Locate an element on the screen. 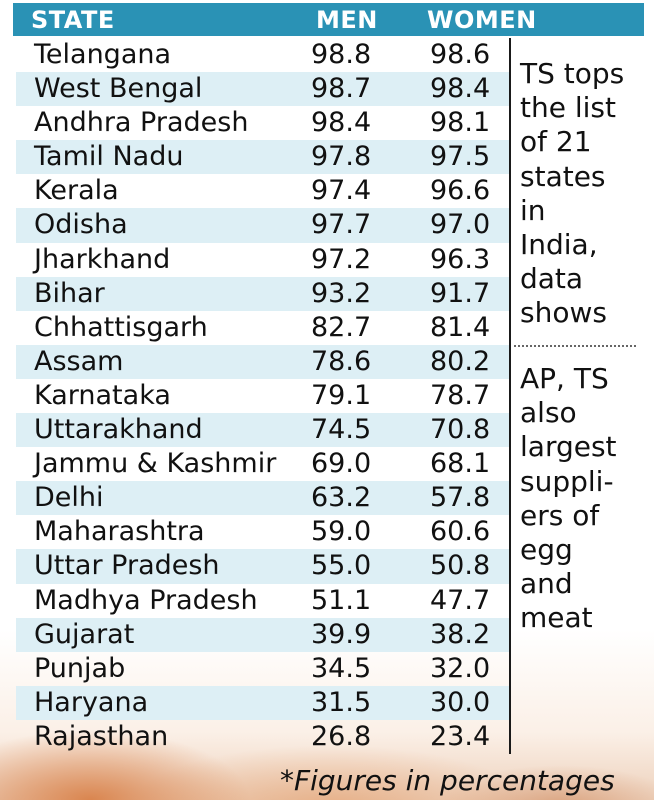 The image size is (654, 800). table-row: Karnataka 79.1 78.7 is located at coordinates (263, 396).